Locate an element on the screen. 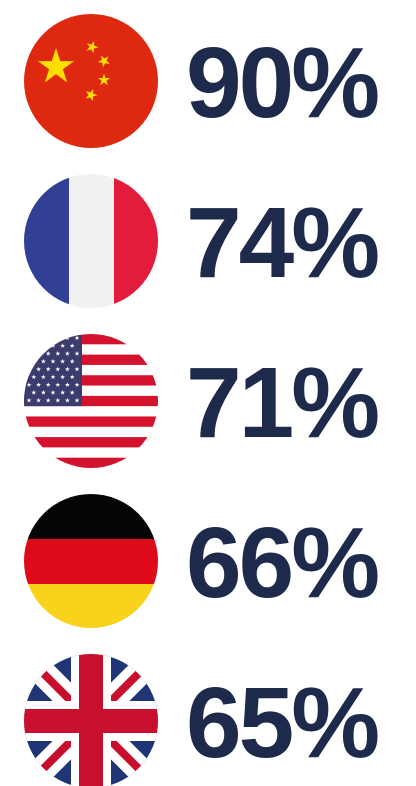 The height and width of the screenshot is (786, 416). flag-usa is located at coordinates (91, 401).